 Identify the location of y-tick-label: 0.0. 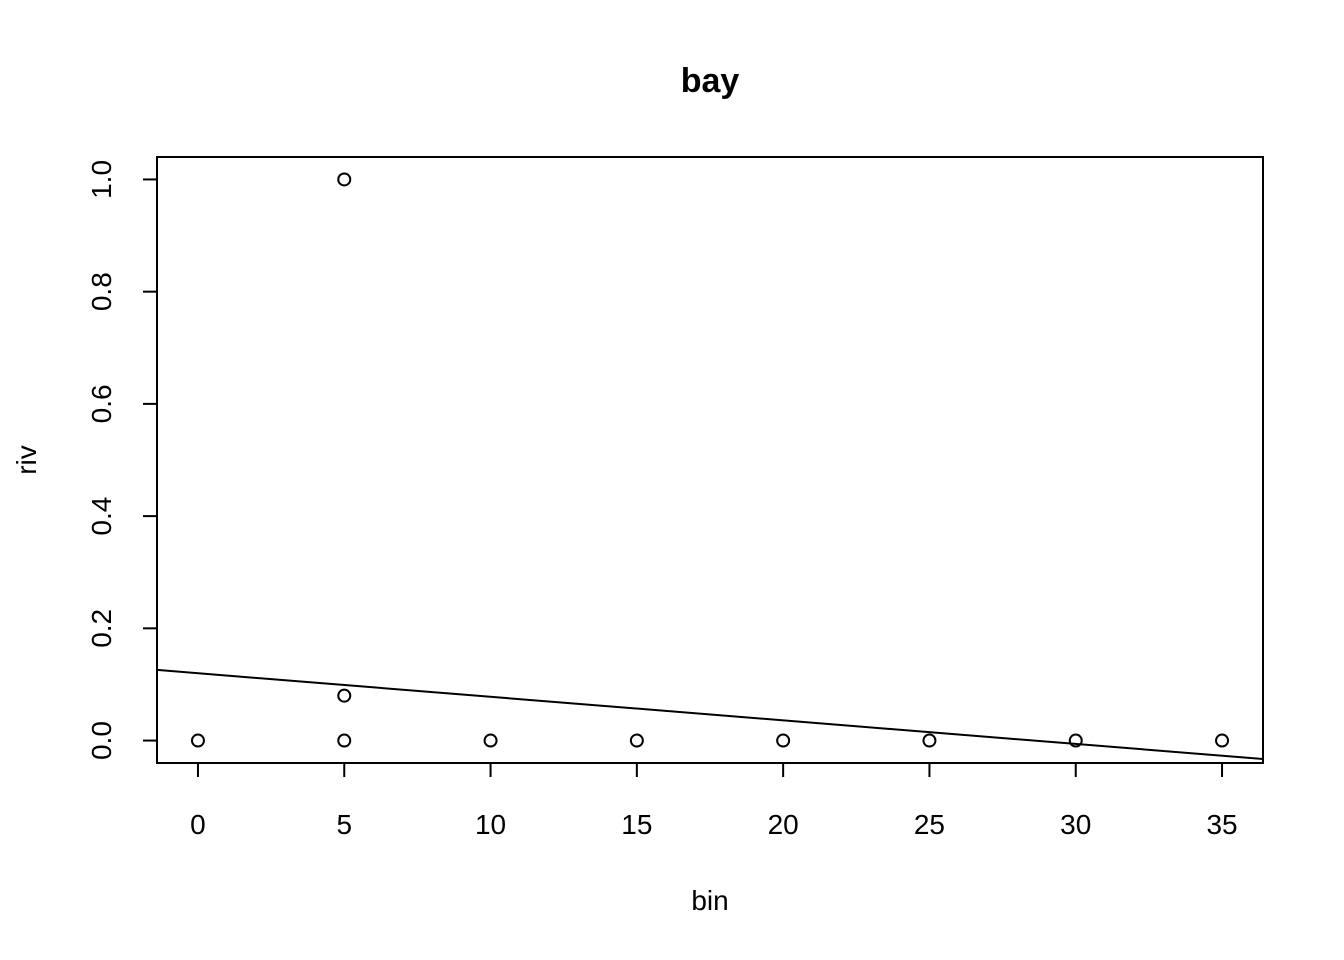
(101, 740).